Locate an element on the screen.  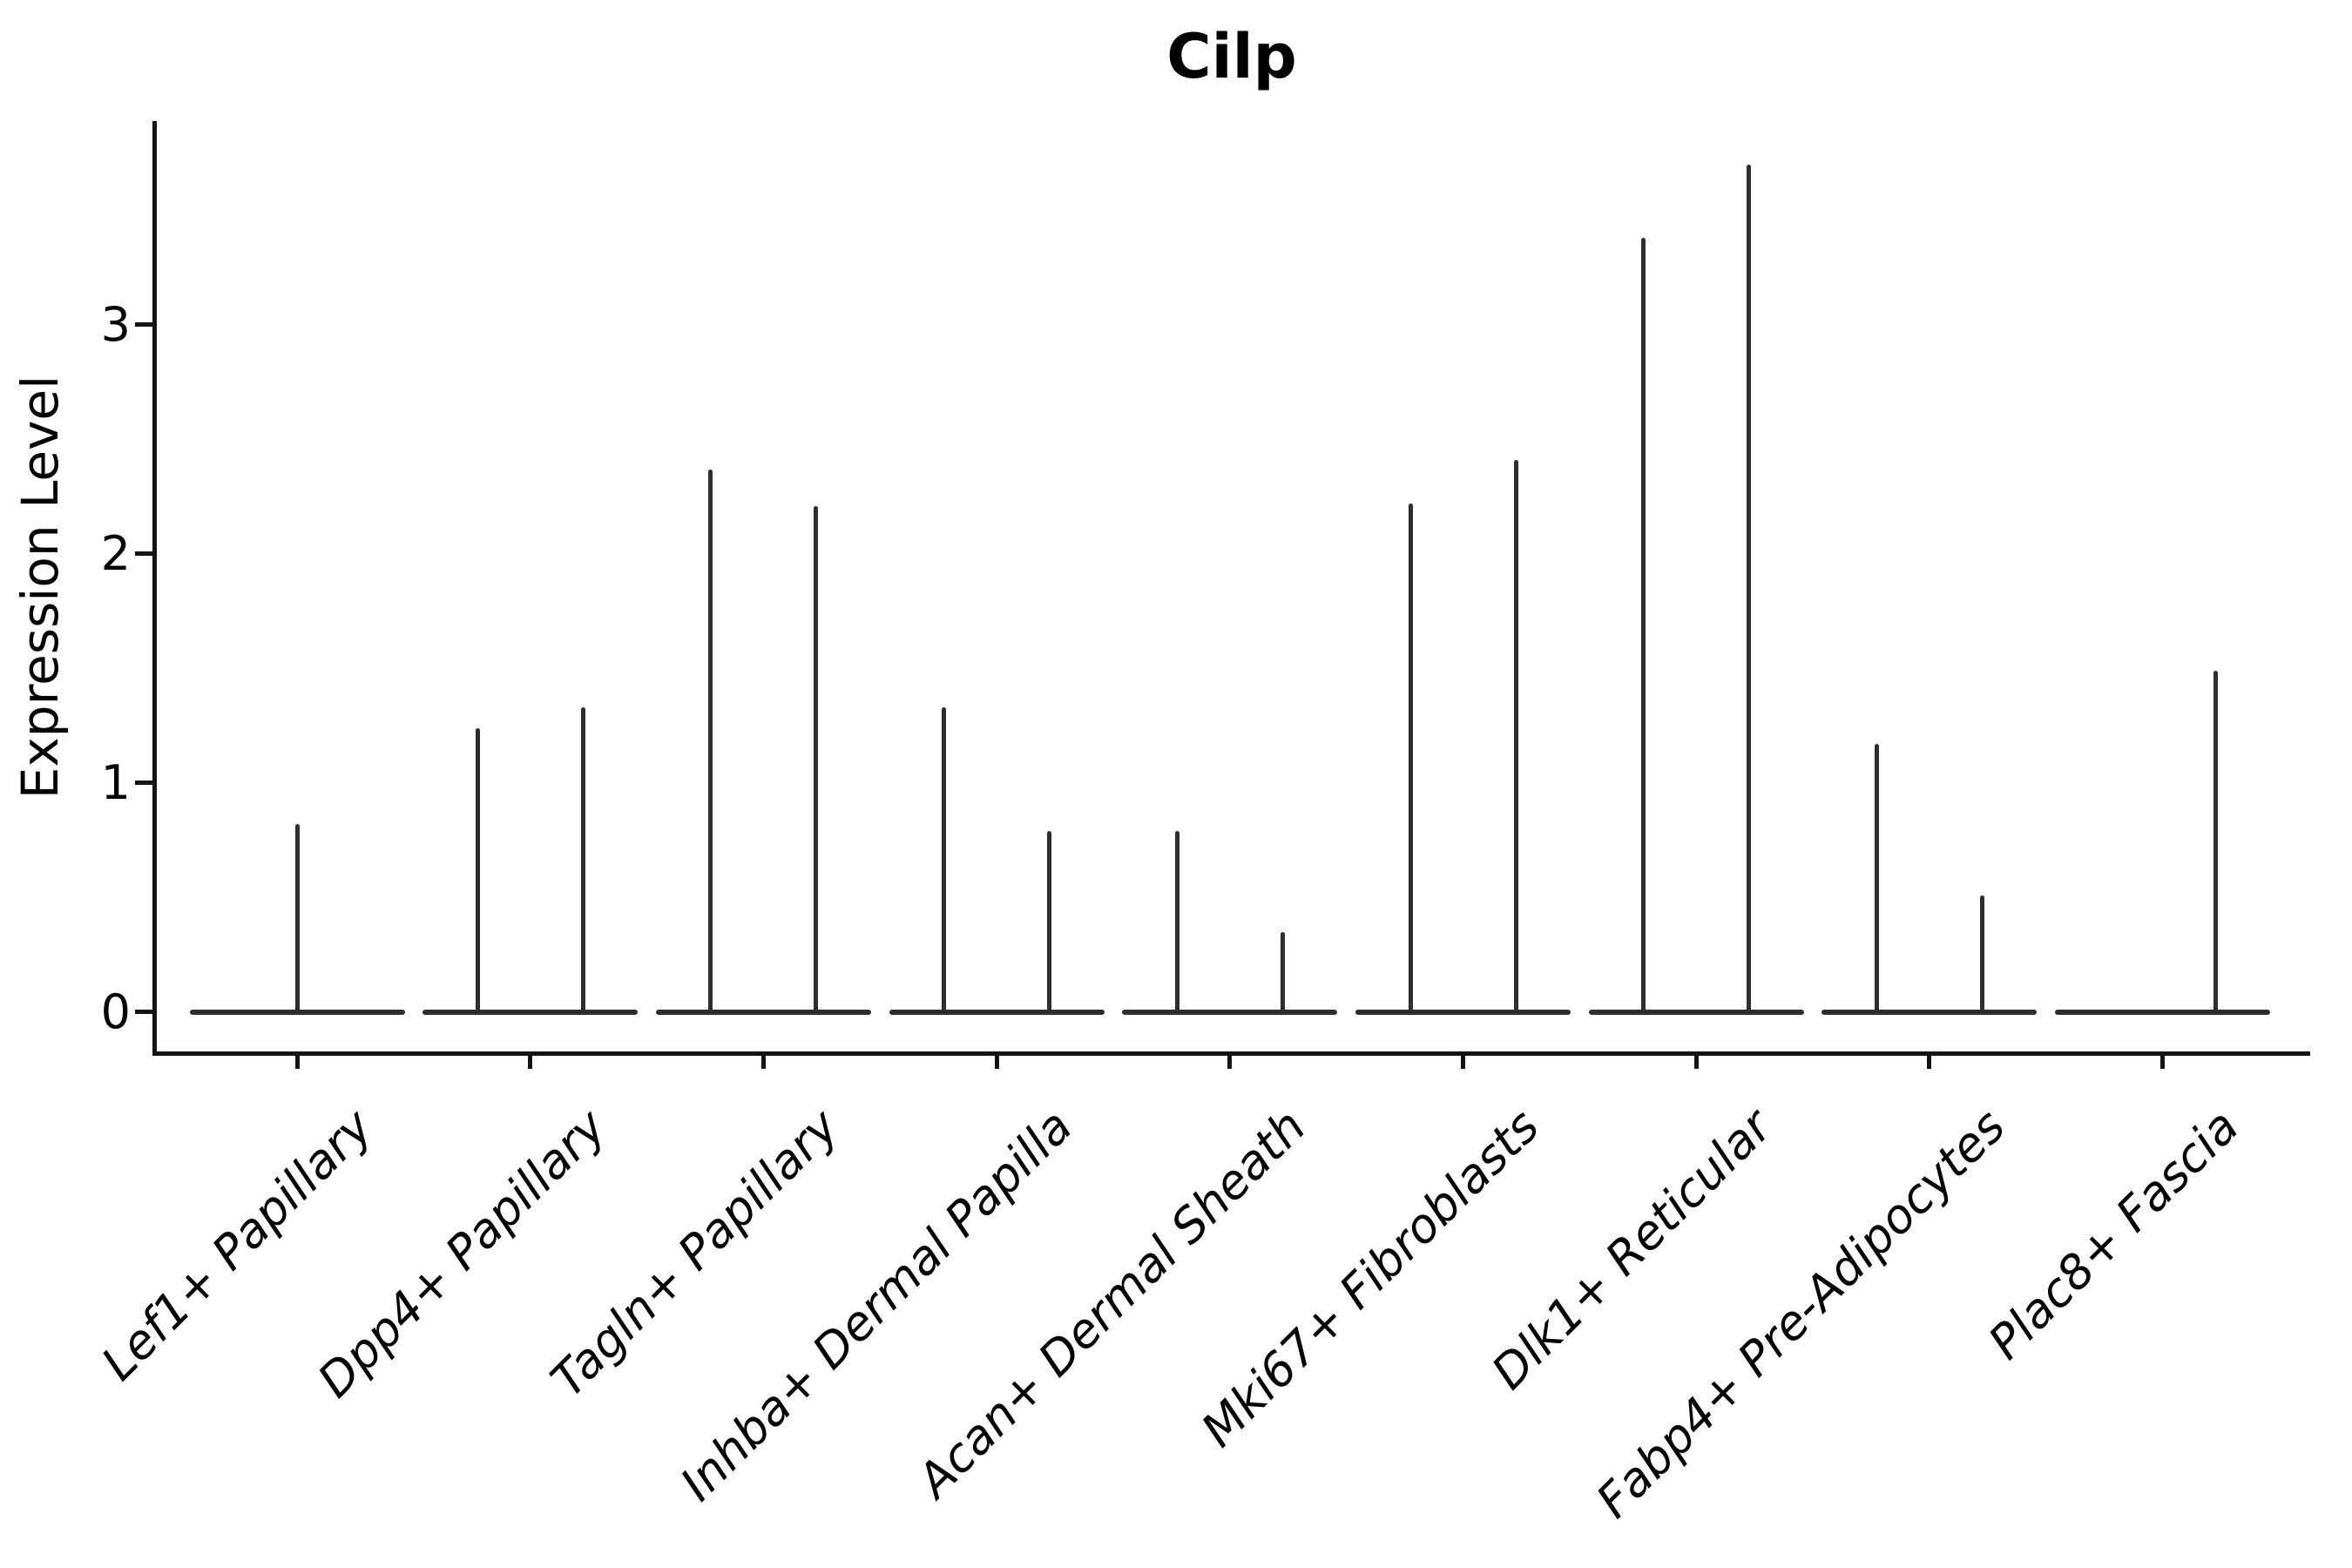
y-axis-spine is located at coordinates (154, 588).